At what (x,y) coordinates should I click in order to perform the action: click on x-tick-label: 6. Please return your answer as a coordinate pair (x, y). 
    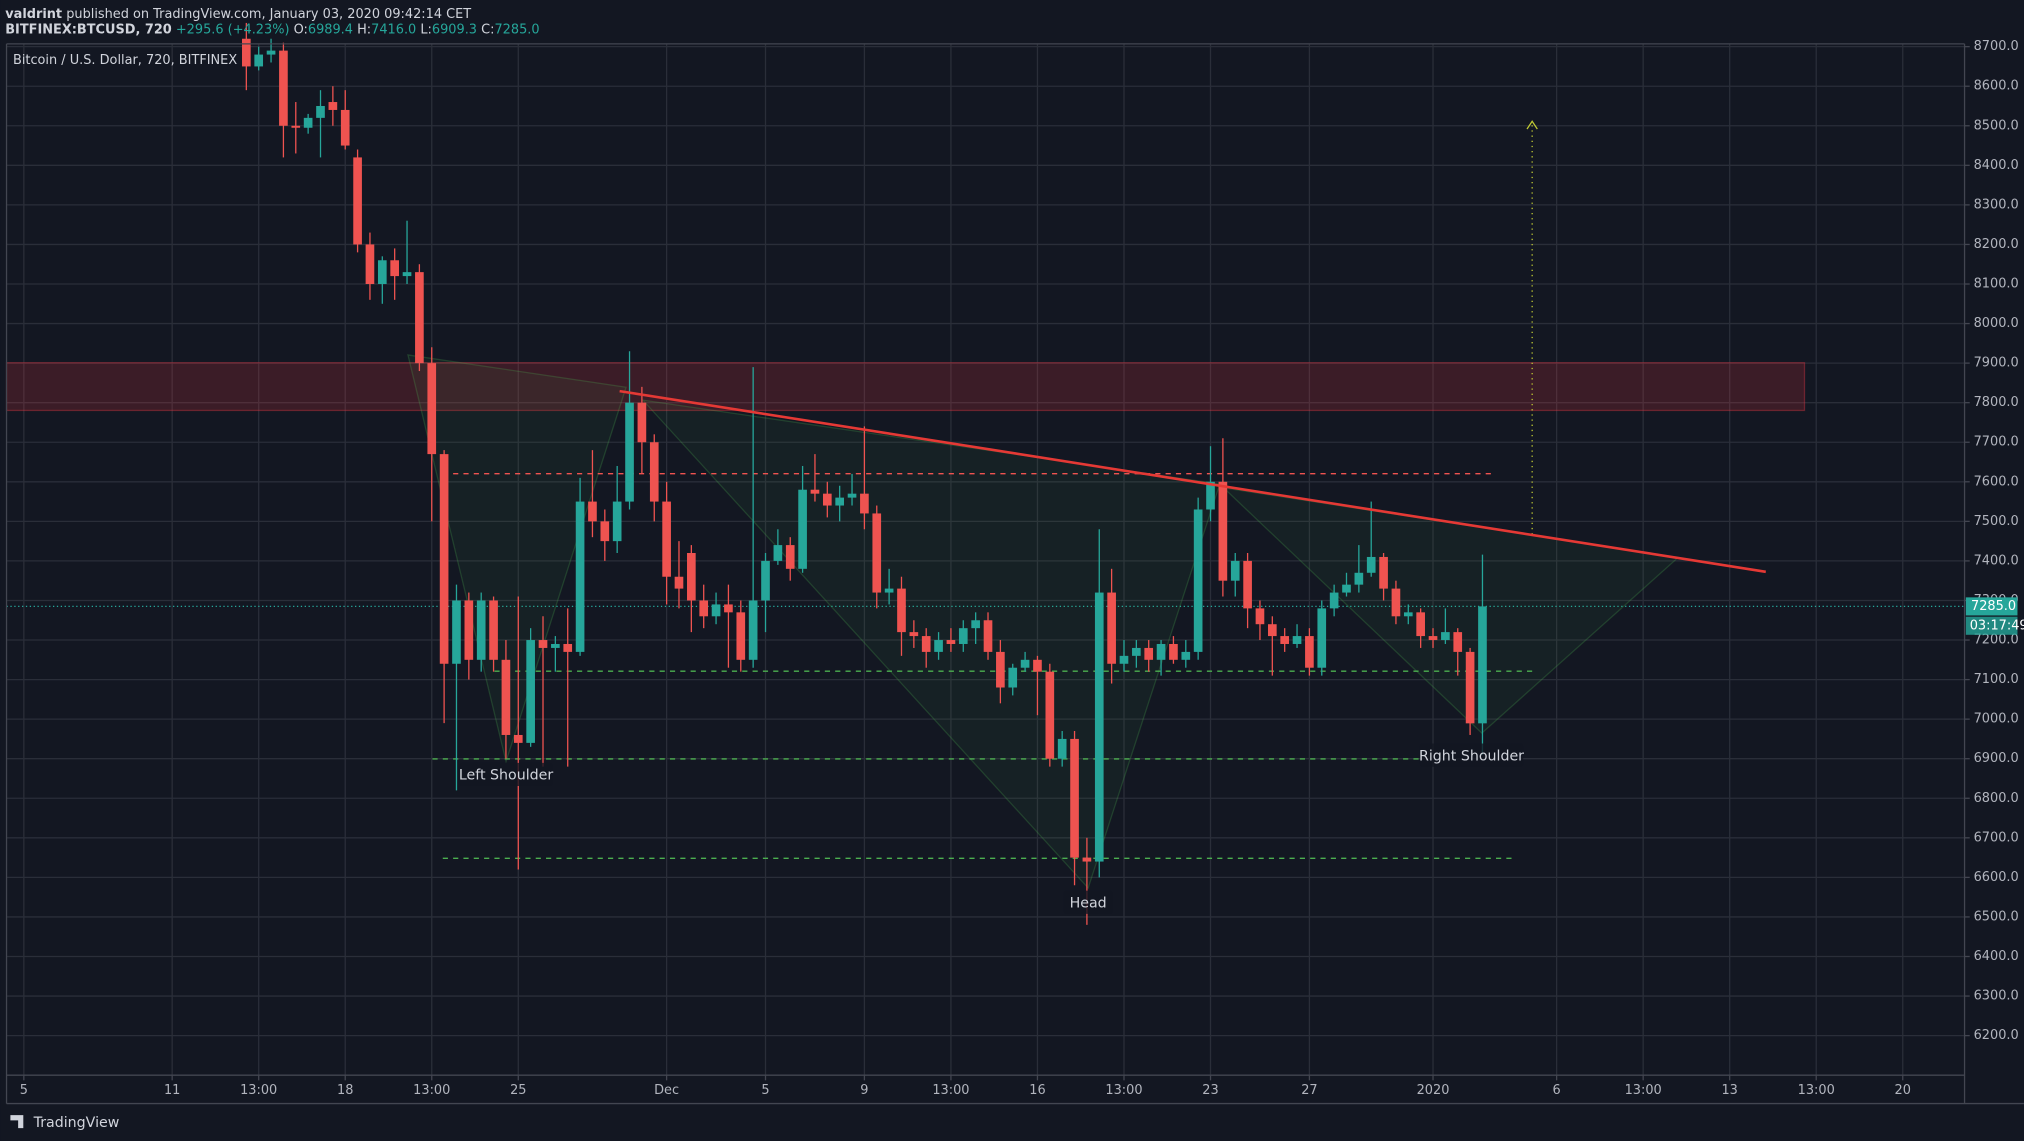
    Looking at the image, I should click on (1557, 1090).